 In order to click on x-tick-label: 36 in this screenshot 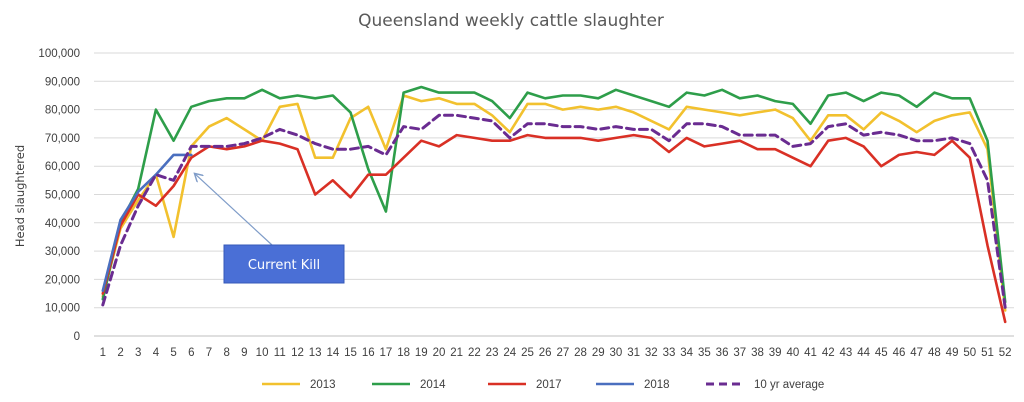, I will do `click(722, 353)`.